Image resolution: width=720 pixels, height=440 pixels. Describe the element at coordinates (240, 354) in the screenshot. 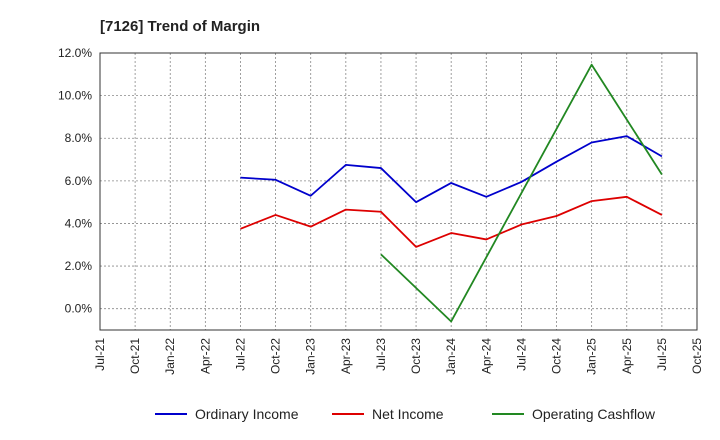

I see `x-tick-label: Jul-22` at that location.